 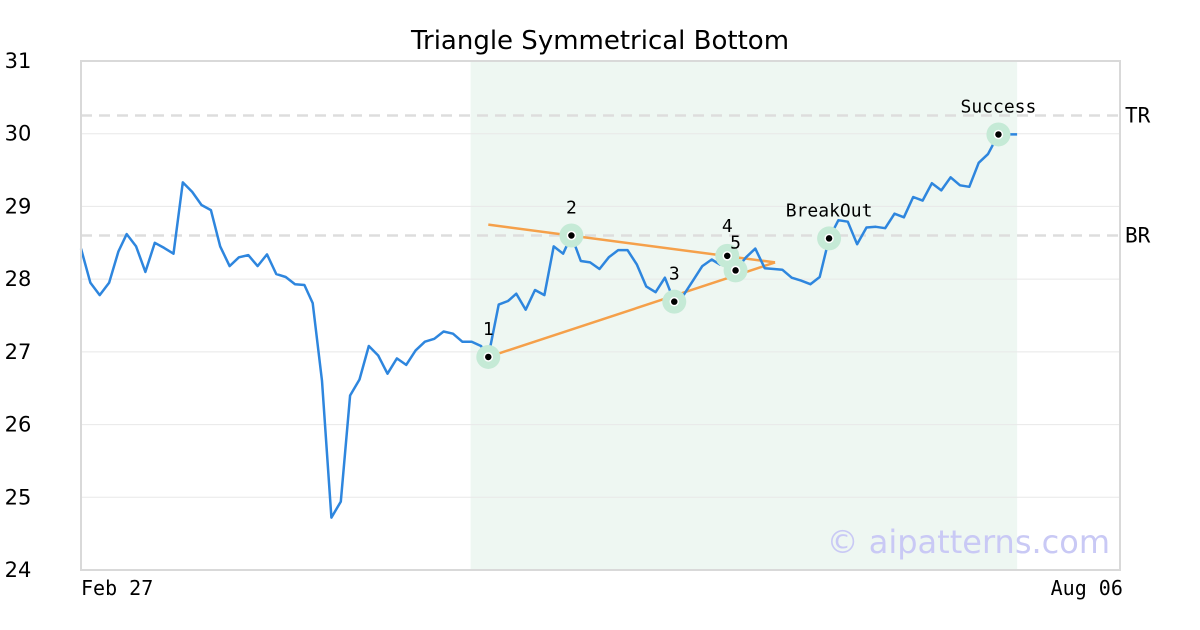 I want to click on y-tick-label: 30, so click(x=18, y=134).